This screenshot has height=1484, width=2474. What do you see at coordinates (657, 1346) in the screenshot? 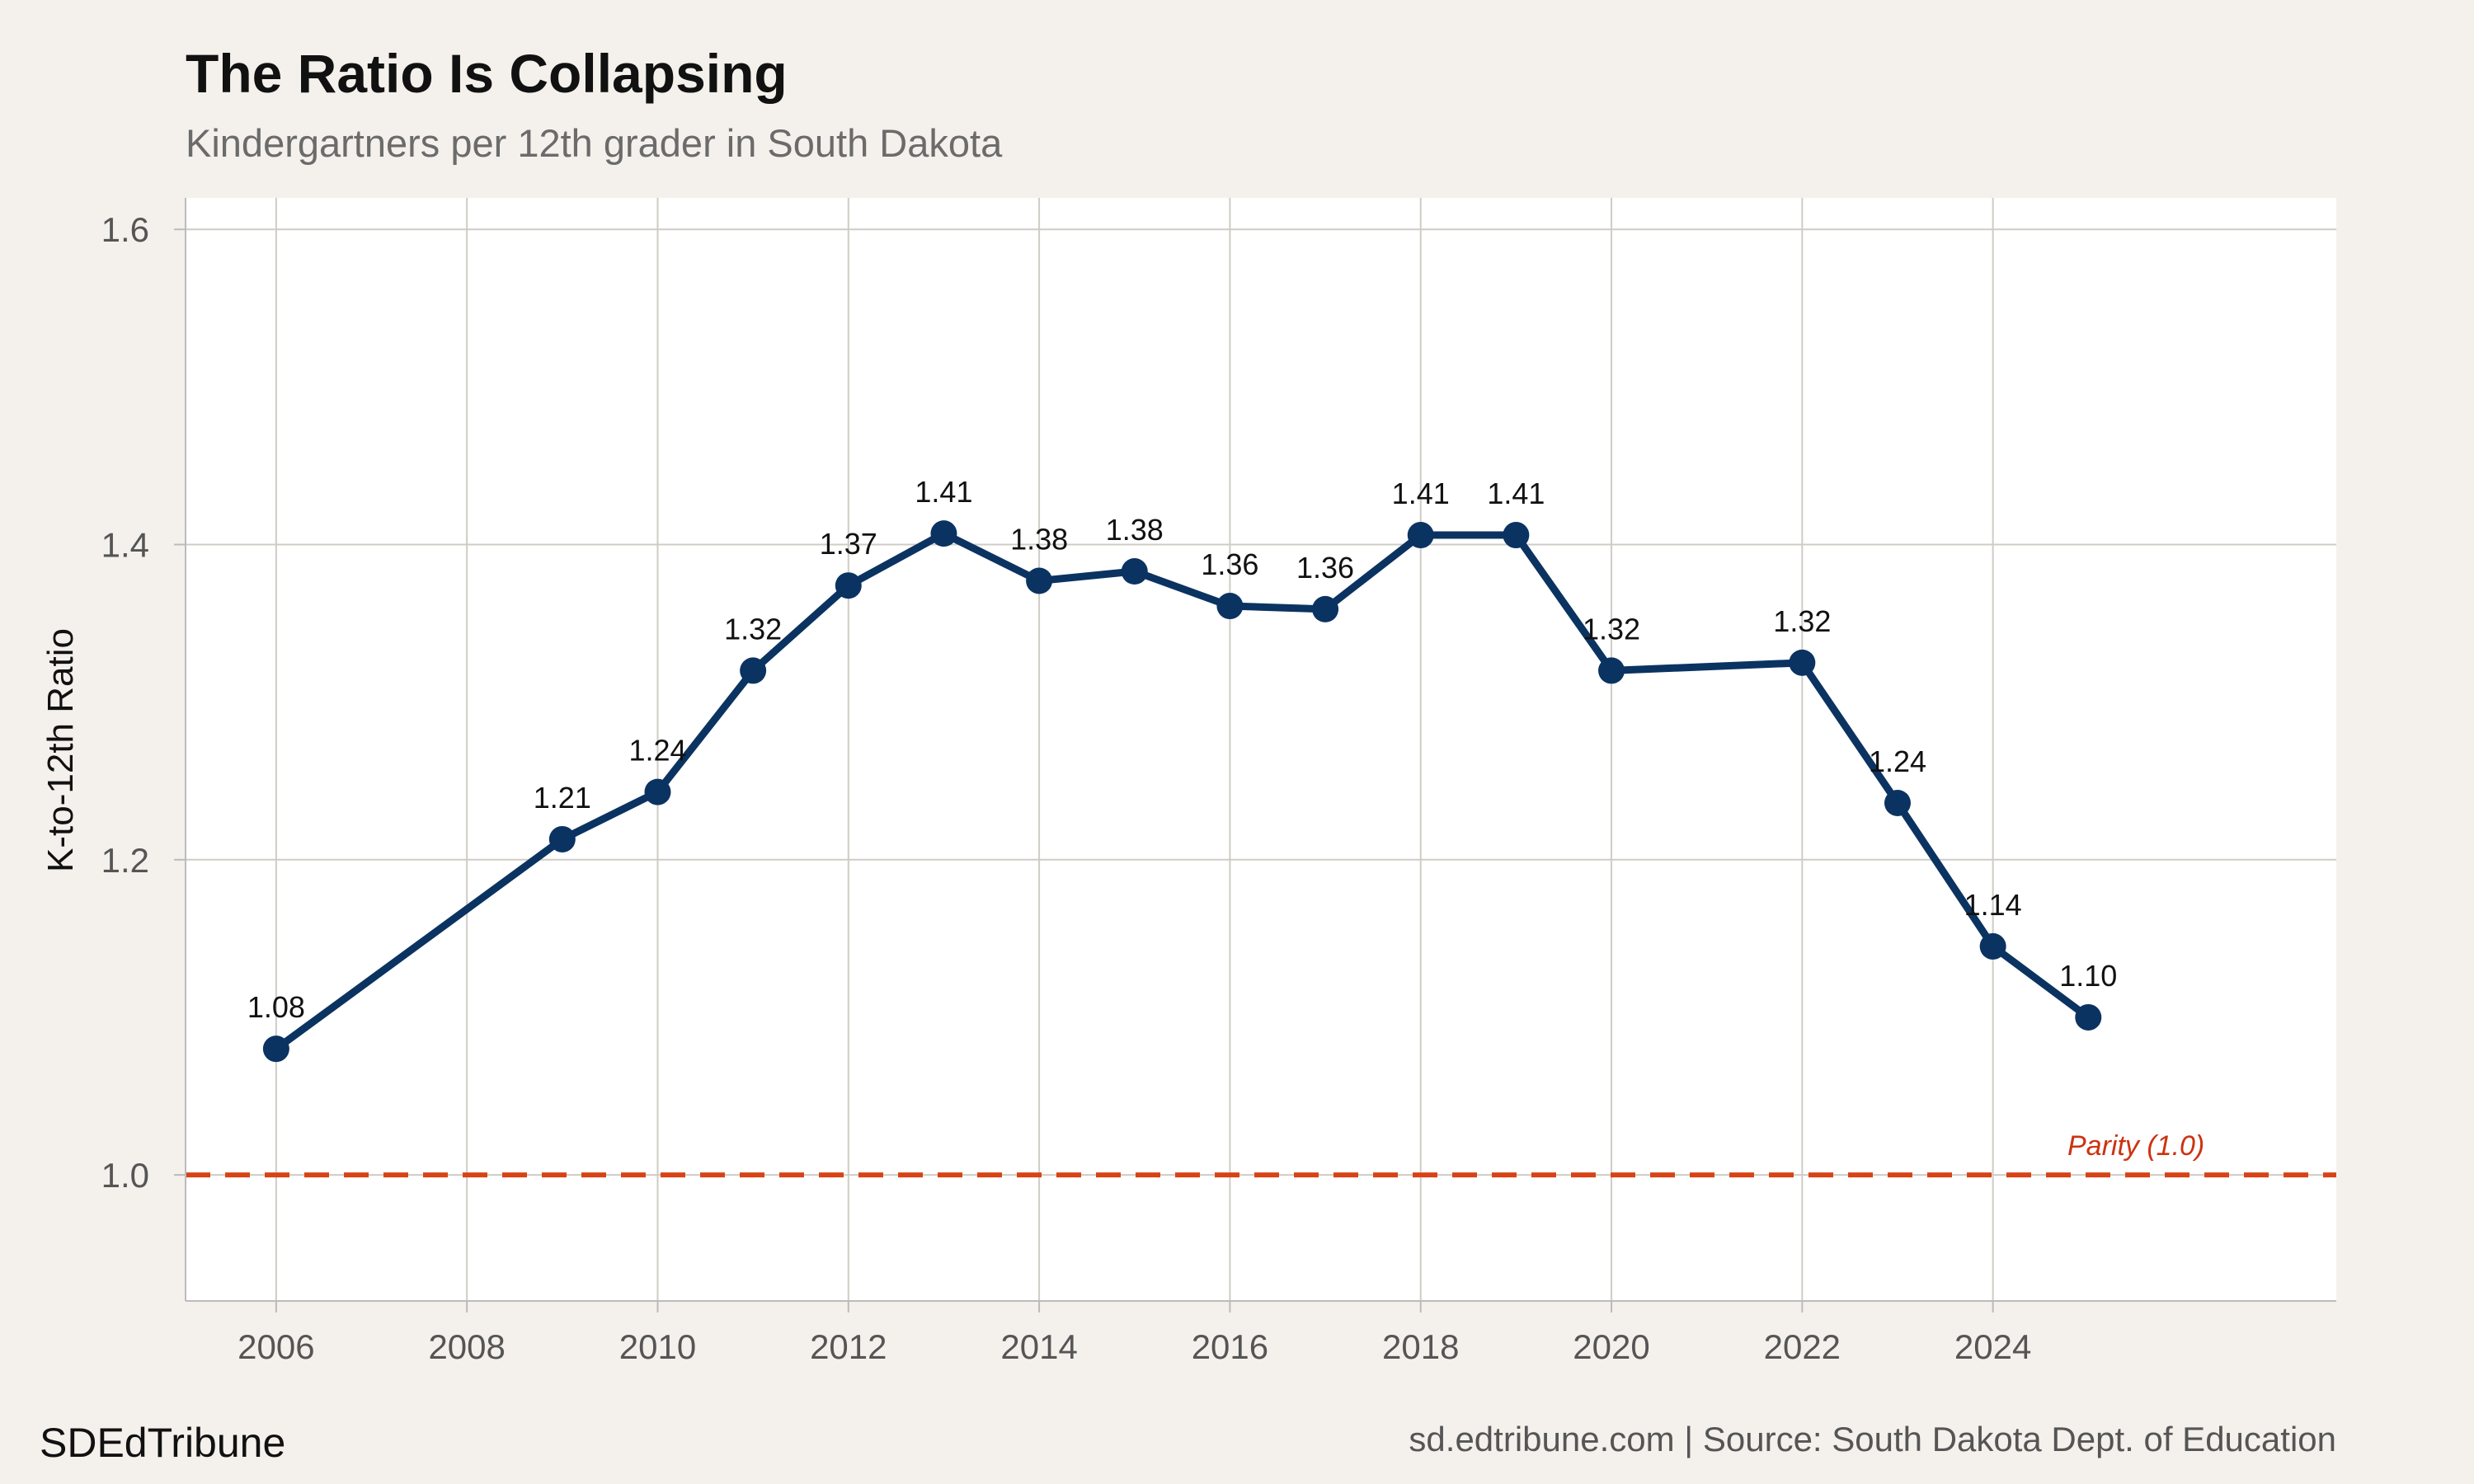
I see `x-tick-label: 2010` at bounding box center [657, 1346].